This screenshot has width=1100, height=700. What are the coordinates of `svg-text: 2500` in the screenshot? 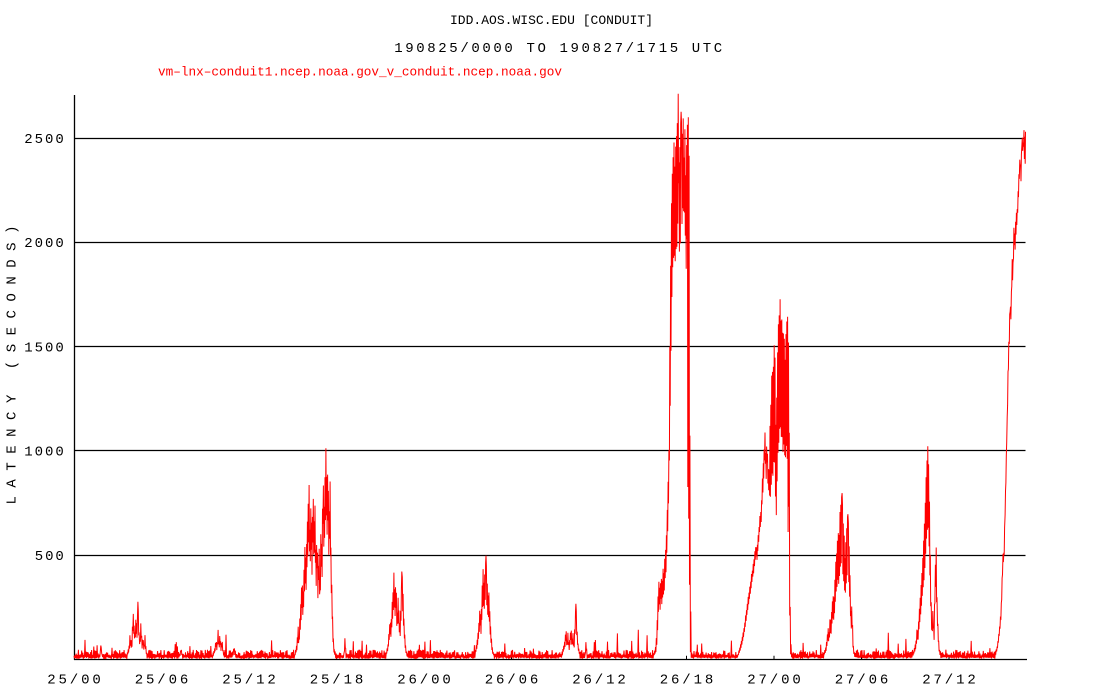 It's located at (44, 140).